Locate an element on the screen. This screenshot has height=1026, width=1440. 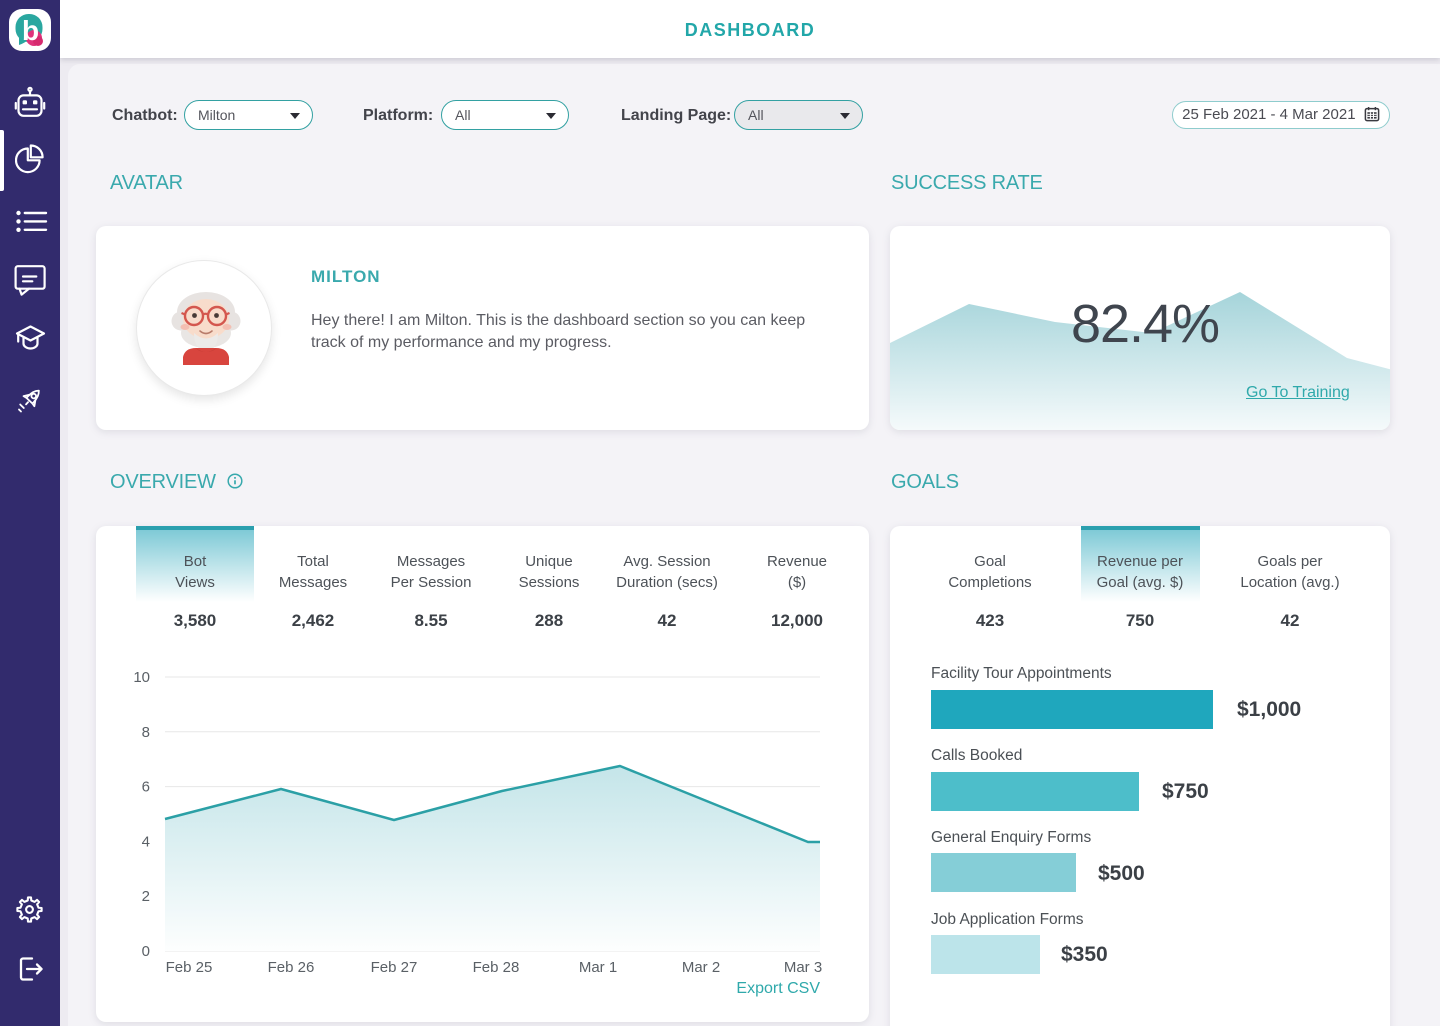
svg-text: Feb 25 is located at coordinates (189, 967).